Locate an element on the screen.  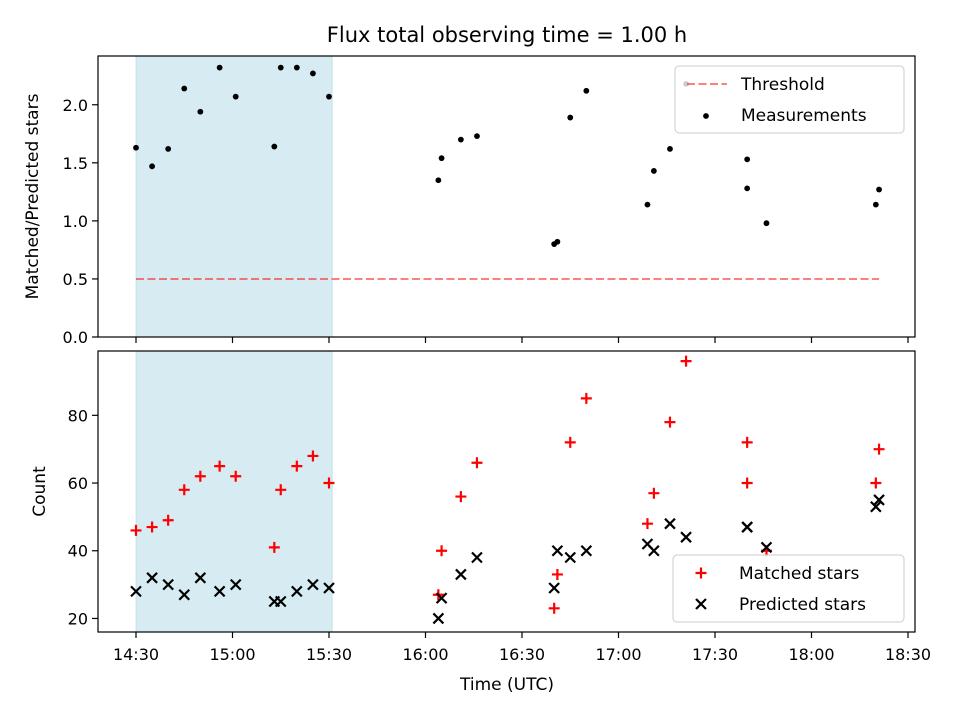
y-tick-label: 2.0 is located at coordinates (75, 105).